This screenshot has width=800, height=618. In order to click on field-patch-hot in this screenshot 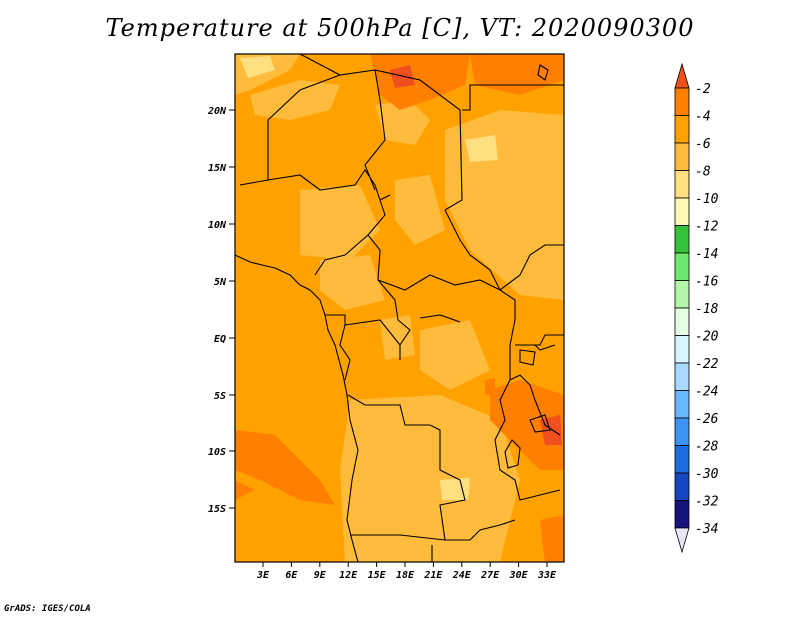, I will do `click(551, 430)`.